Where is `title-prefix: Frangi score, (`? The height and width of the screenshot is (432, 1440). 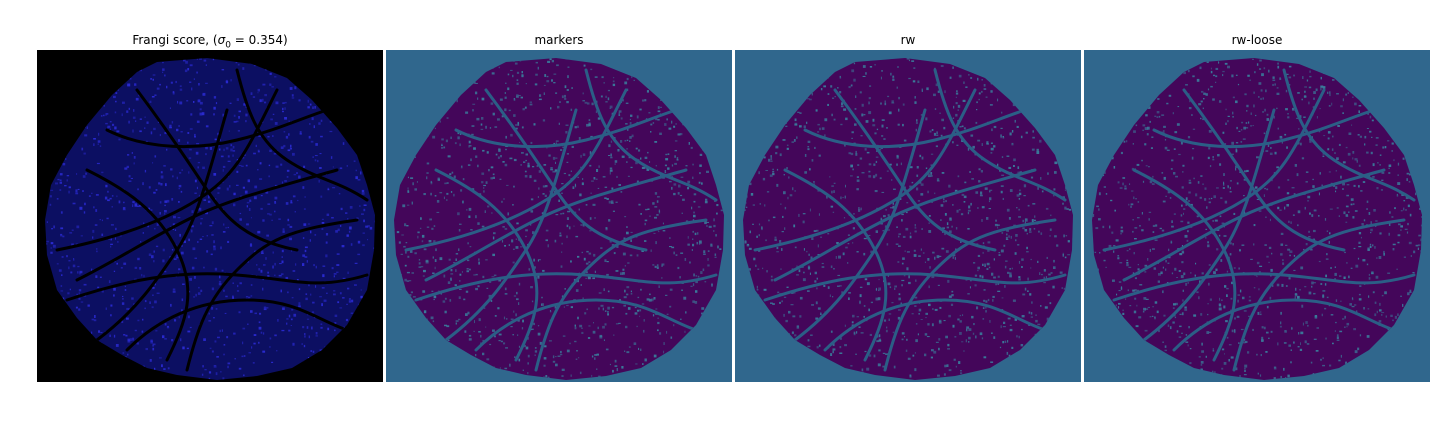 title-prefix: Frangi score, ( is located at coordinates (175, 40).